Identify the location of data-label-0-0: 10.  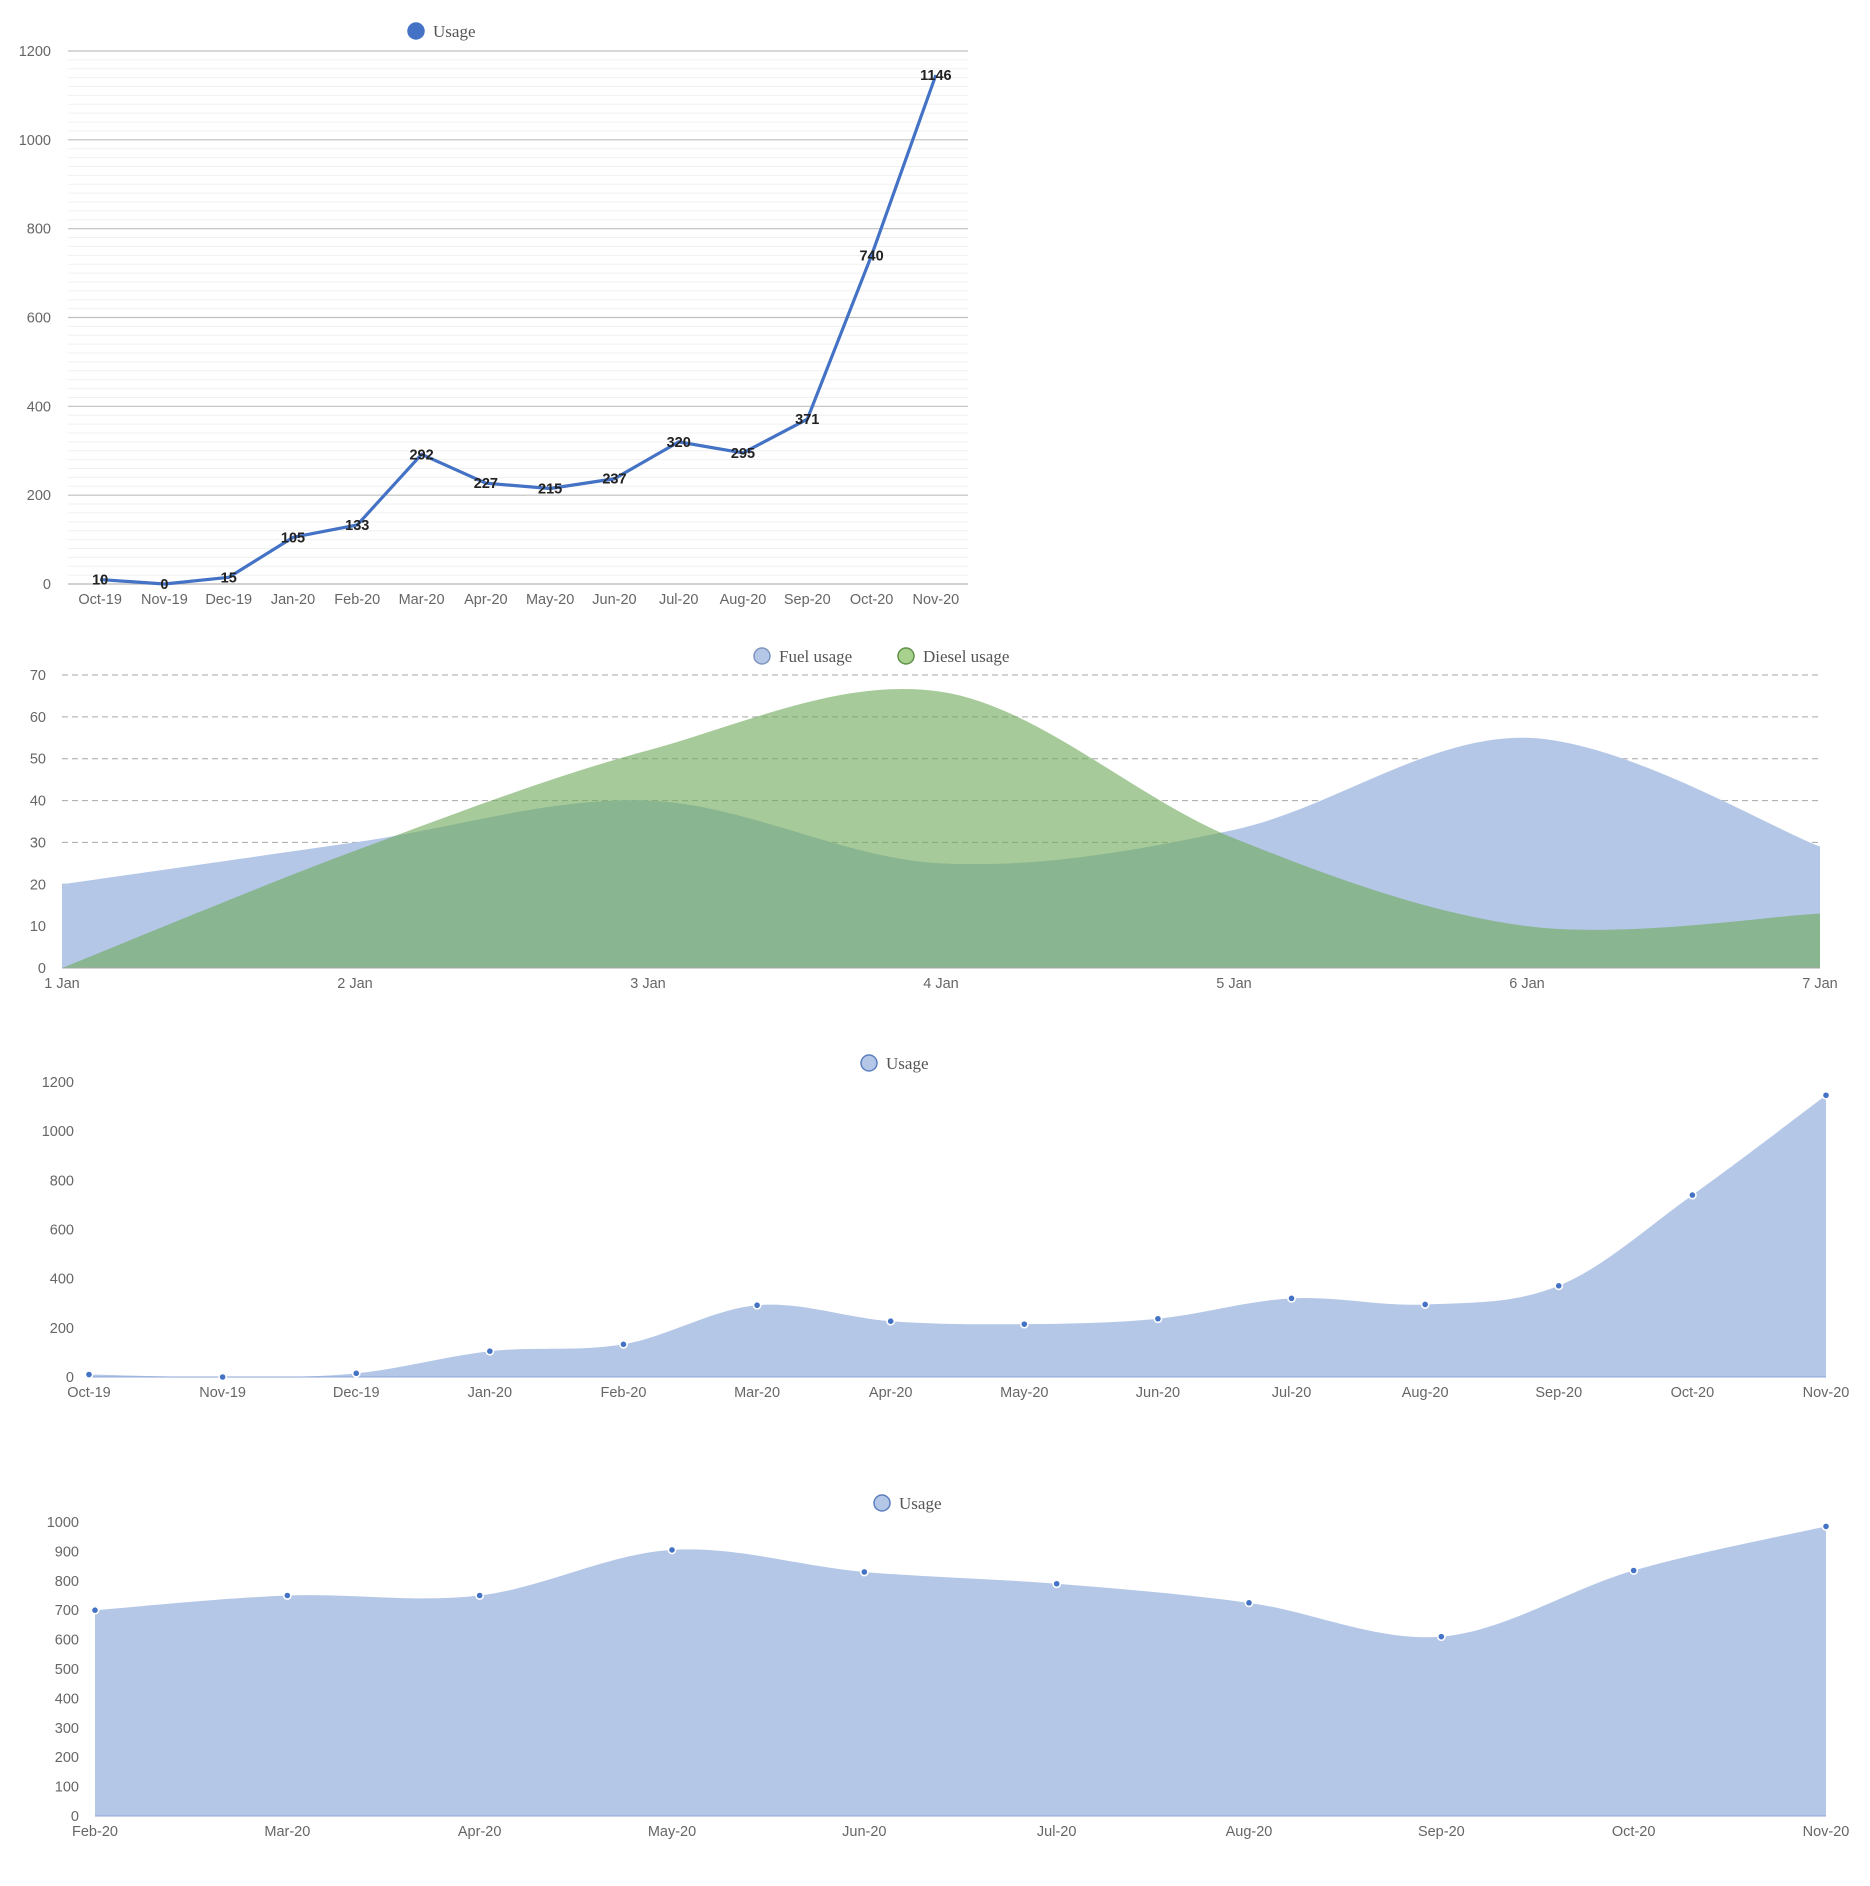
(100, 581).